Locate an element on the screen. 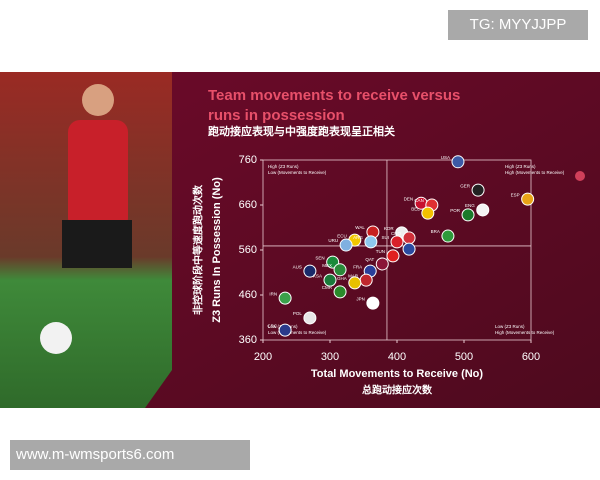 The width and height of the screenshot is (600, 480). team-label: MEX is located at coordinates (327, 265).